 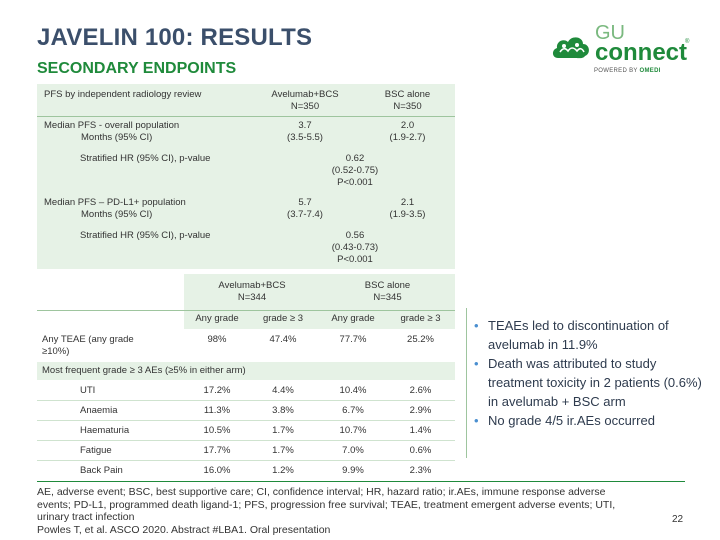 I want to click on pfs-header-band, so click(x=246, y=100).